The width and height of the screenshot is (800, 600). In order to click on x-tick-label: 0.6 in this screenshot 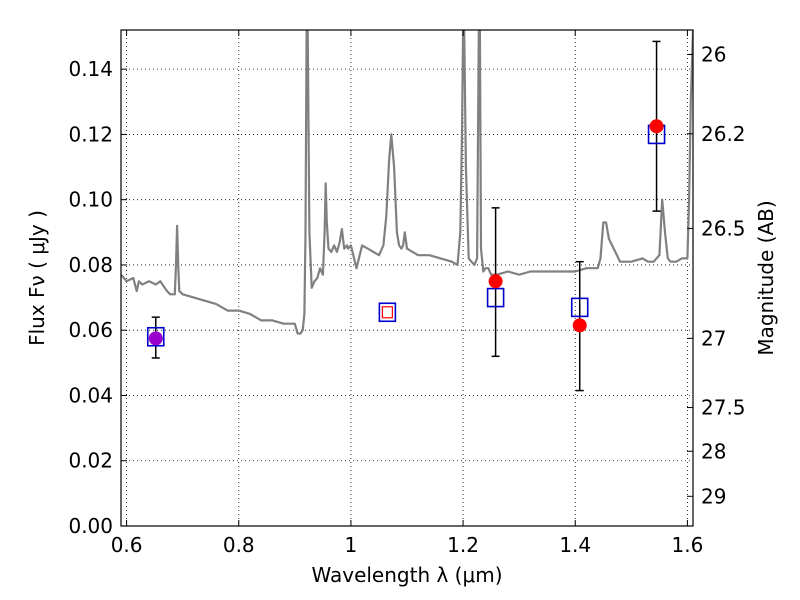, I will do `click(127, 545)`.